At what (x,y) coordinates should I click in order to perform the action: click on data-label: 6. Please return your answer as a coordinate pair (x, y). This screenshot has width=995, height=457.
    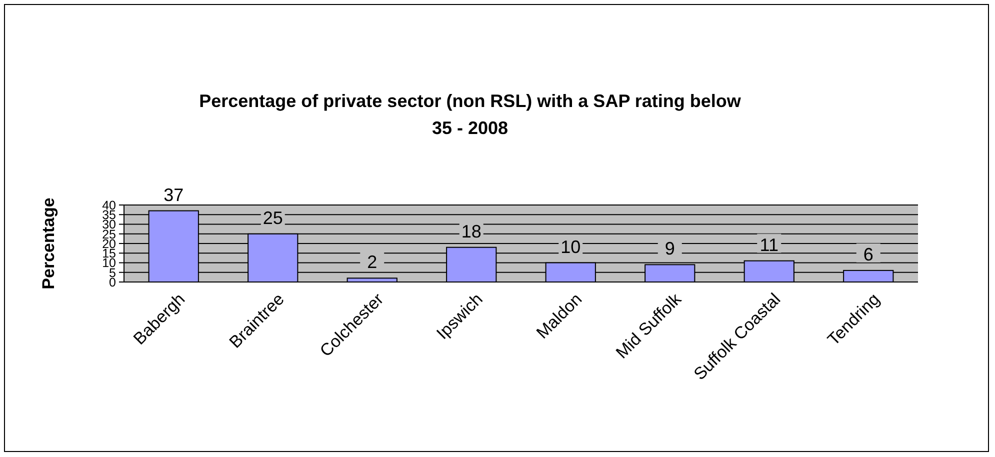
    Looking at the image, I should click on (868, 254).